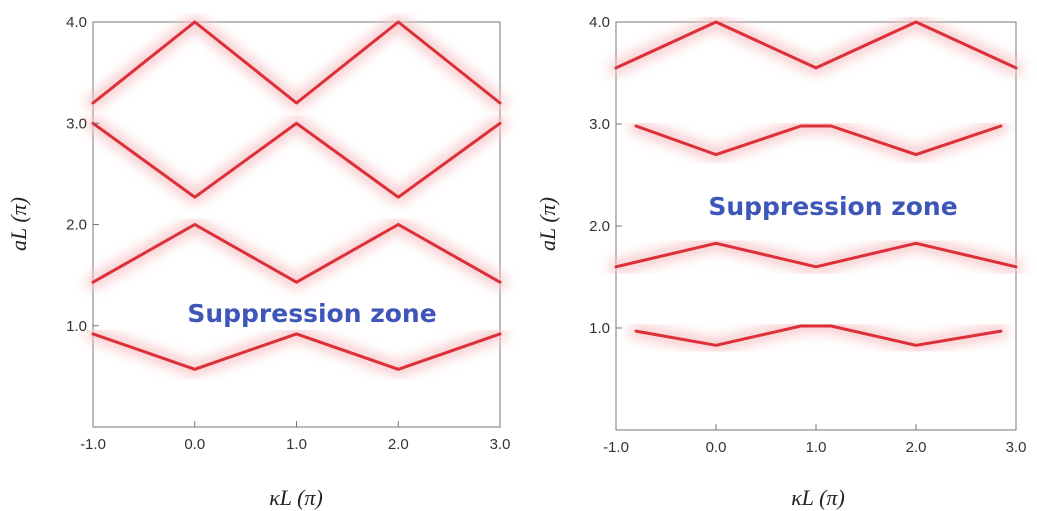 Image resolution: width=1037 pixels, height=511 pixels. I want to click on left-x-tick-label: 2.0, so click(398, 444).